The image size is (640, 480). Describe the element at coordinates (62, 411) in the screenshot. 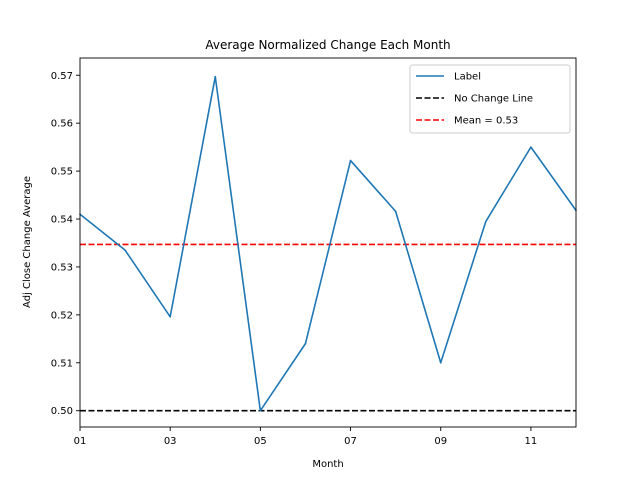

I see `y-tick-label: 0.50` at that location.